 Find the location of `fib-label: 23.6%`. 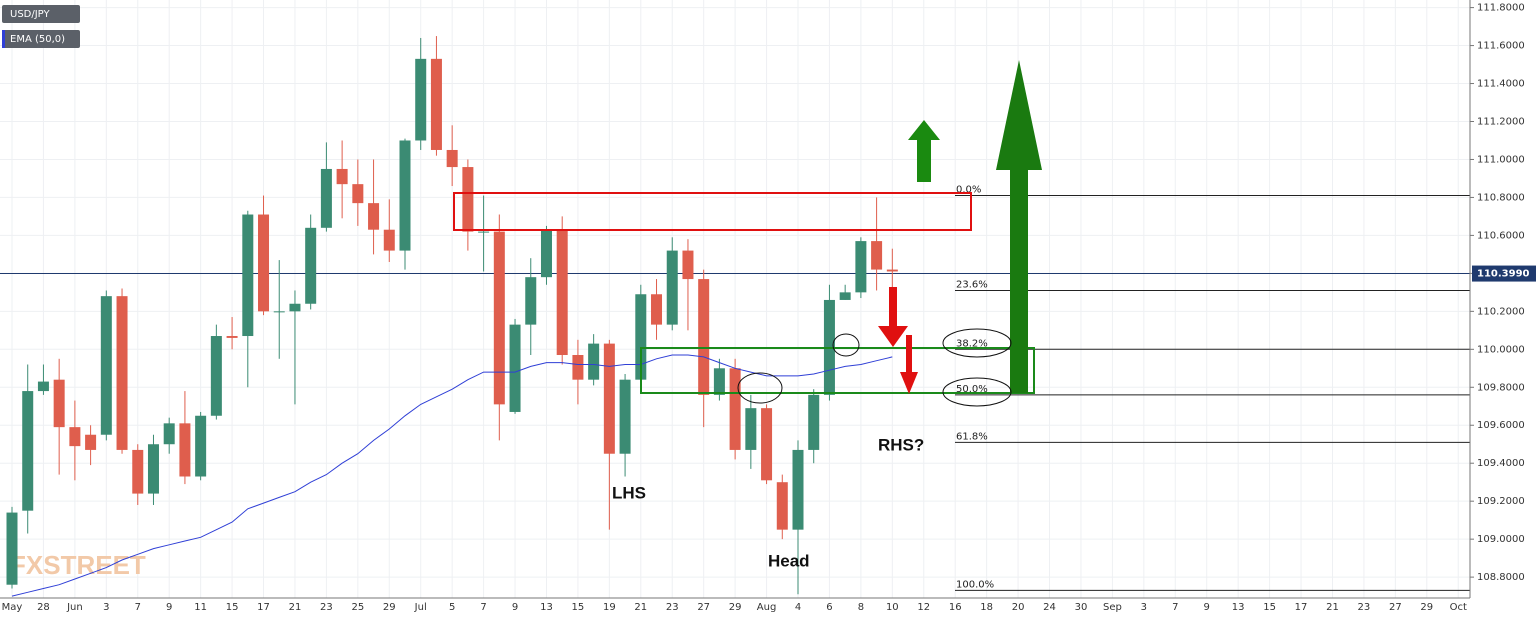

fib-label: 23.6% is located at coordinates (972, 284).